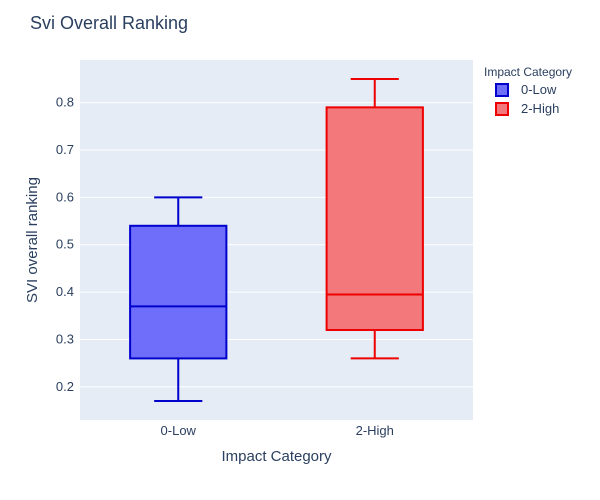  Describe the element at coordinates (65, 338) in the screenshot. I see `y-tick-label: 0.3` at that location.